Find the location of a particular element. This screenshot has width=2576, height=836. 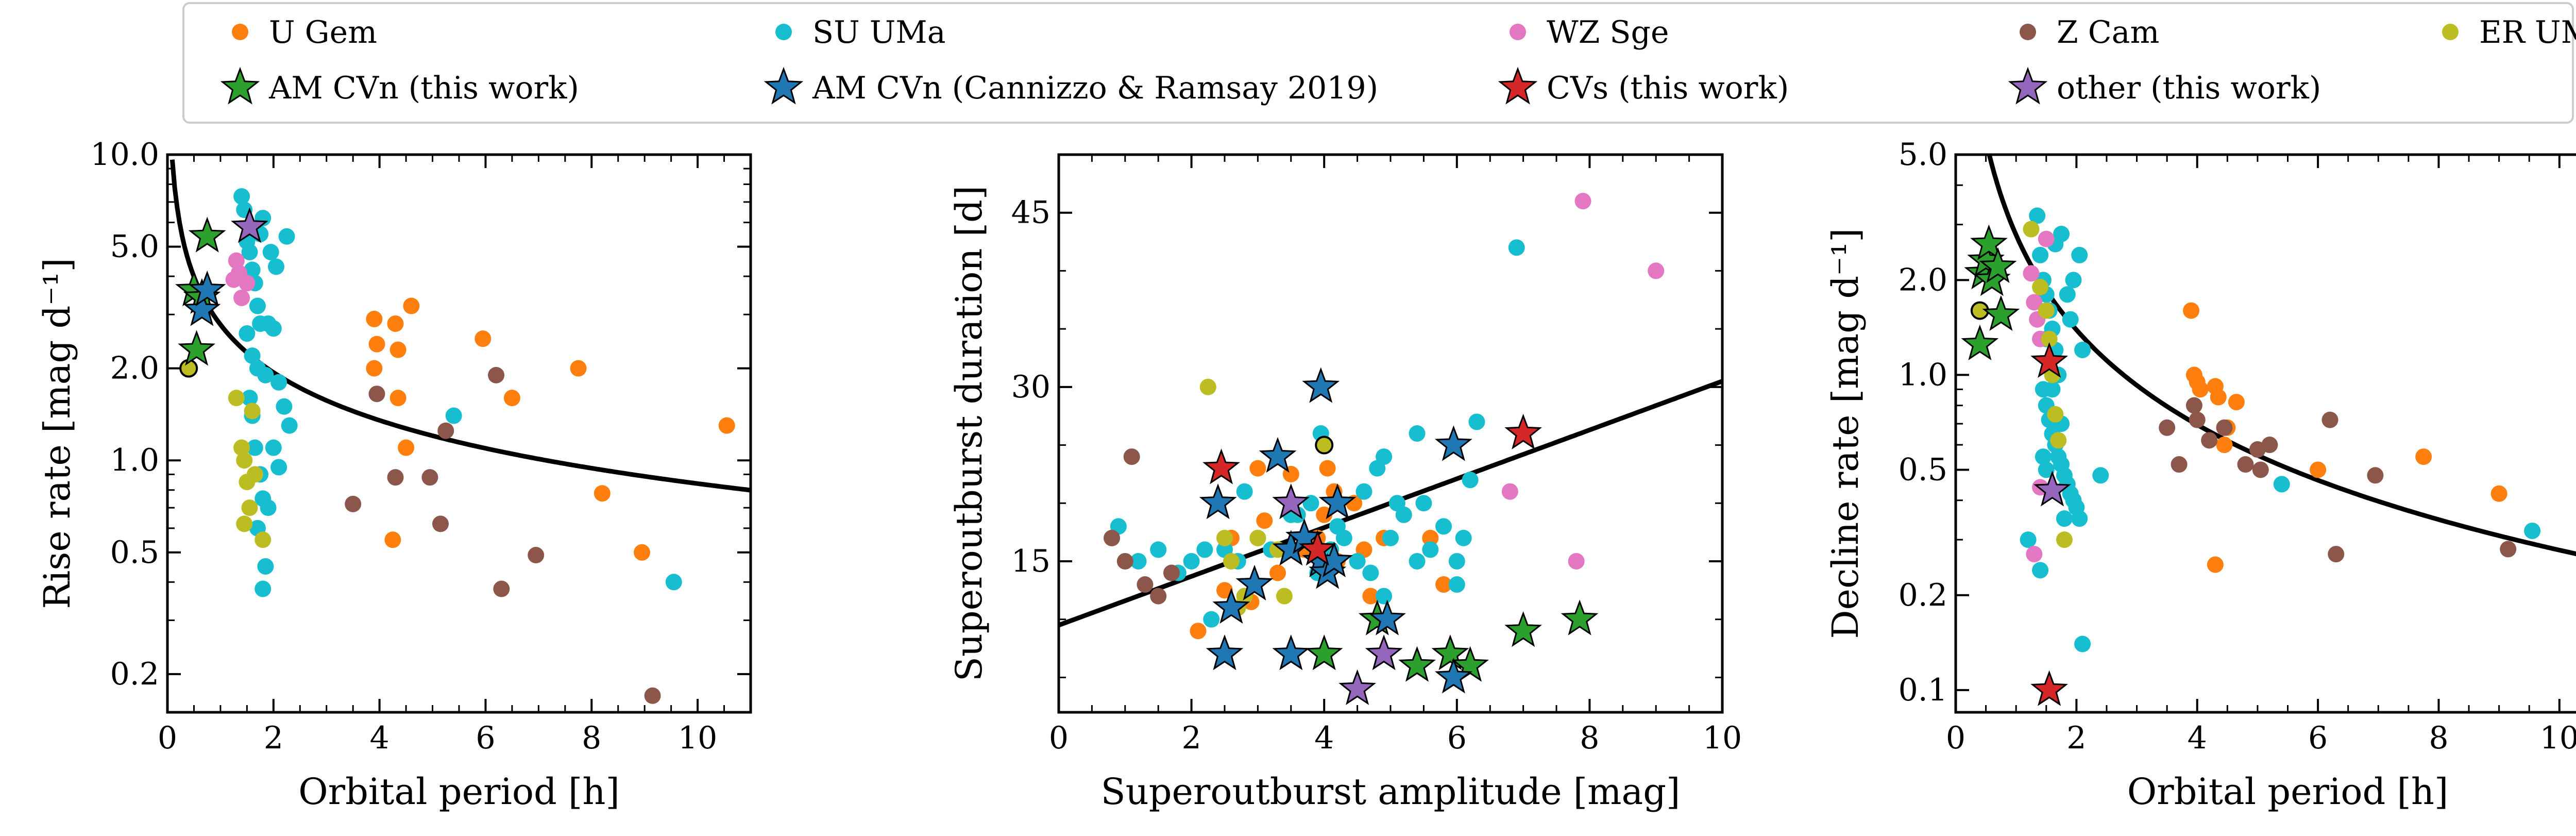

y-tick-label: 2.0 is located at coordinates (135, 368).